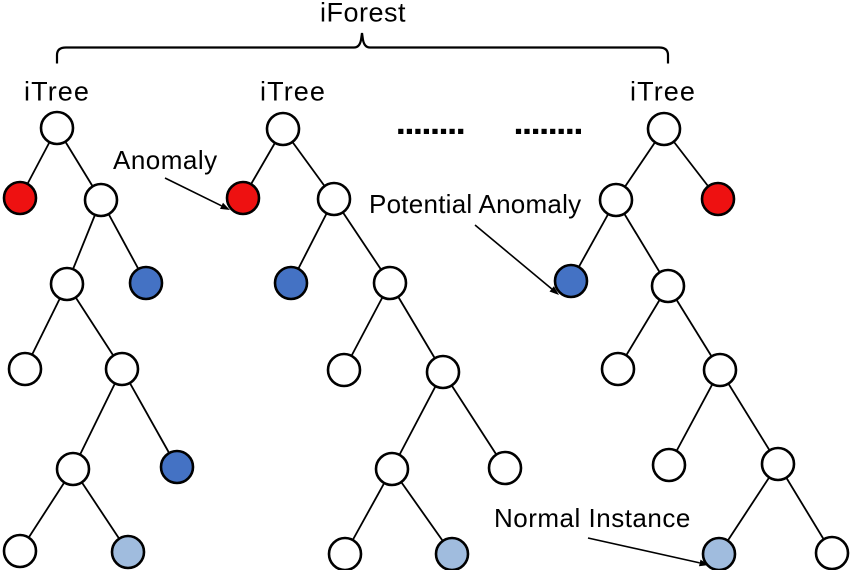  I want to click on svg-text: Potential Anomaly, so click(475, 204).